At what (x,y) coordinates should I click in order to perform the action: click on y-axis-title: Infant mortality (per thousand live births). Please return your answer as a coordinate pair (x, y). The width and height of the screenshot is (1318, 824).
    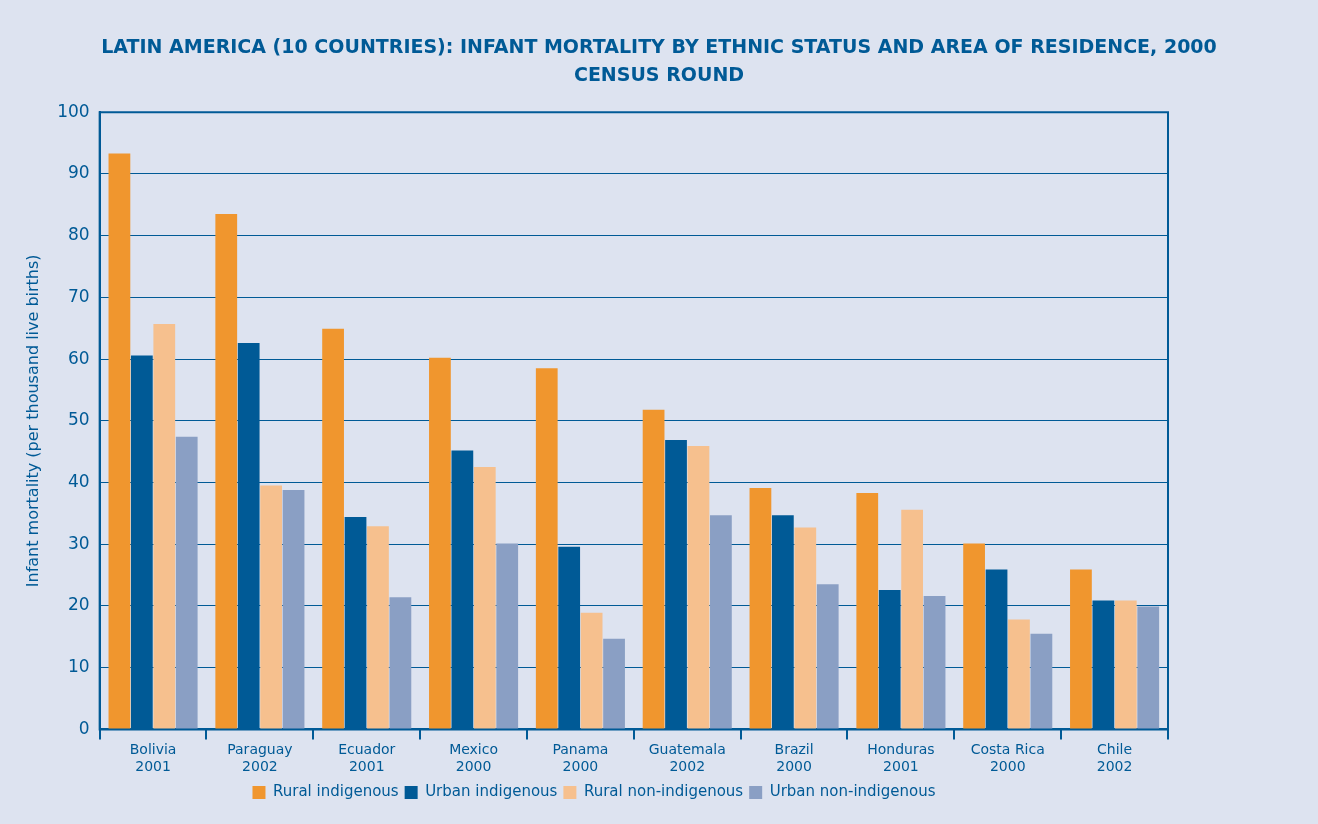
    Looking at the image, I should click on (32, 421).